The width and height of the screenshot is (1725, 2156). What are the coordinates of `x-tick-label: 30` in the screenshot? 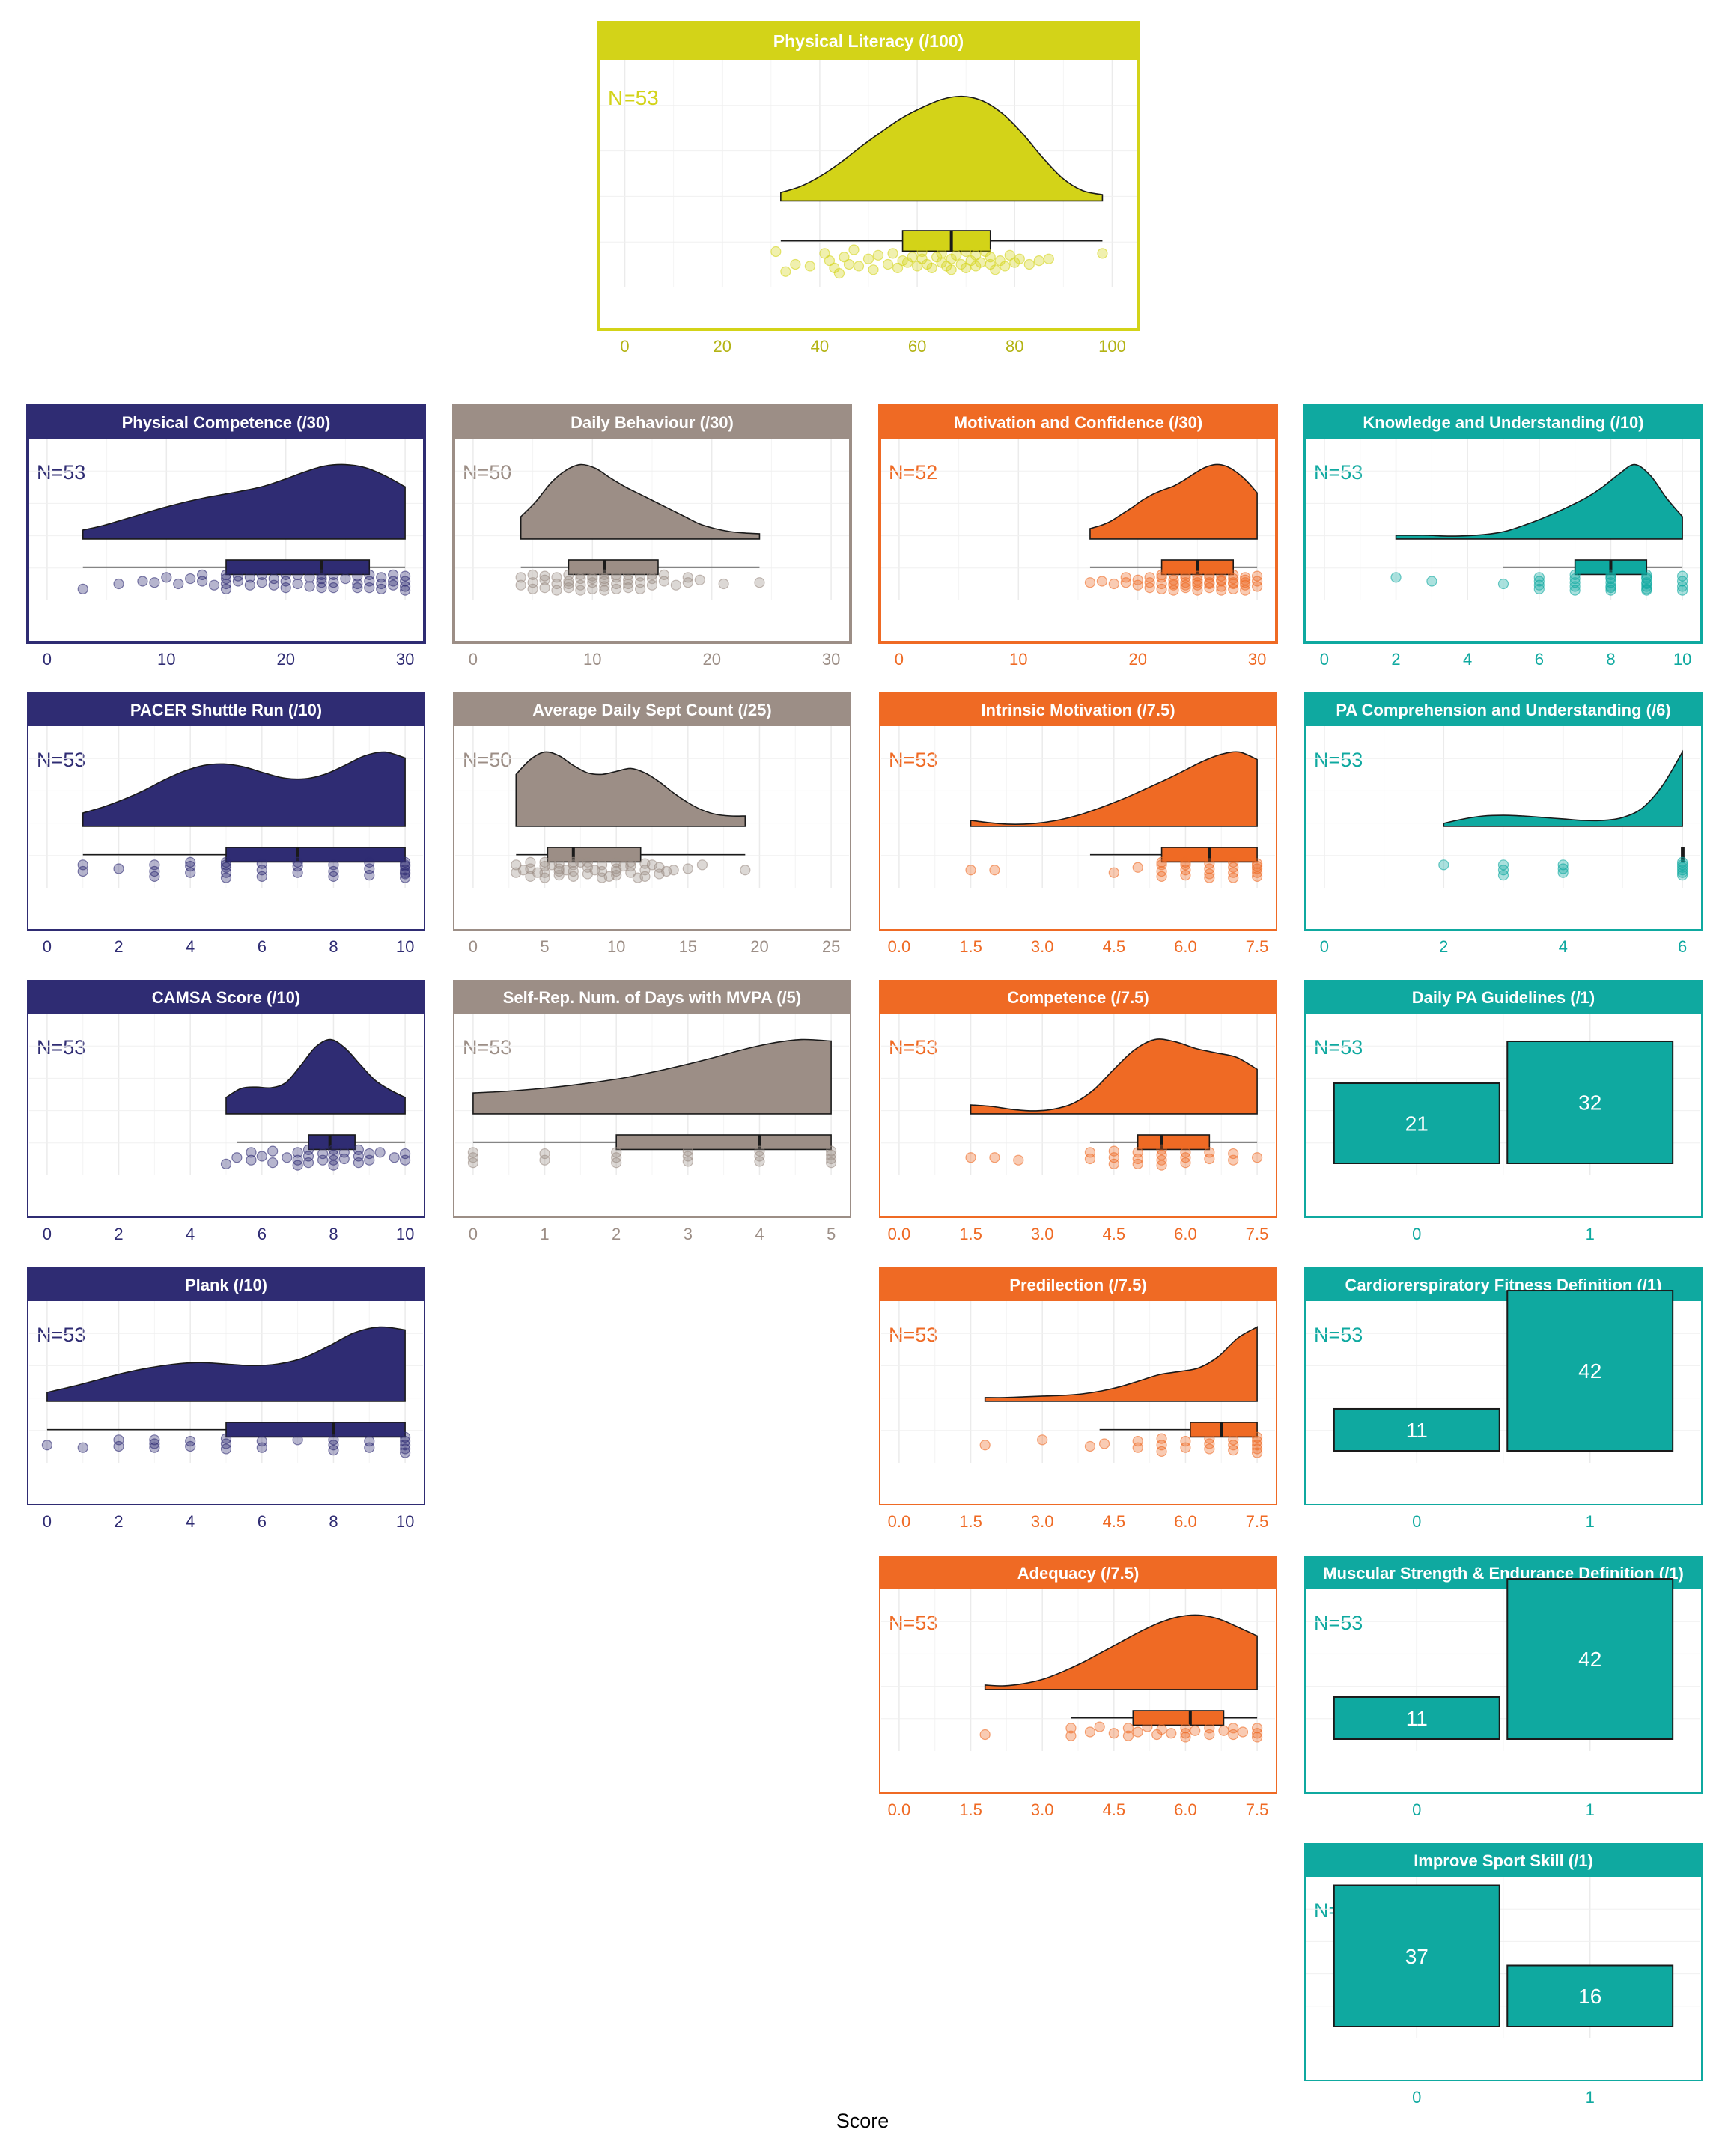 It's located at (405, 659).